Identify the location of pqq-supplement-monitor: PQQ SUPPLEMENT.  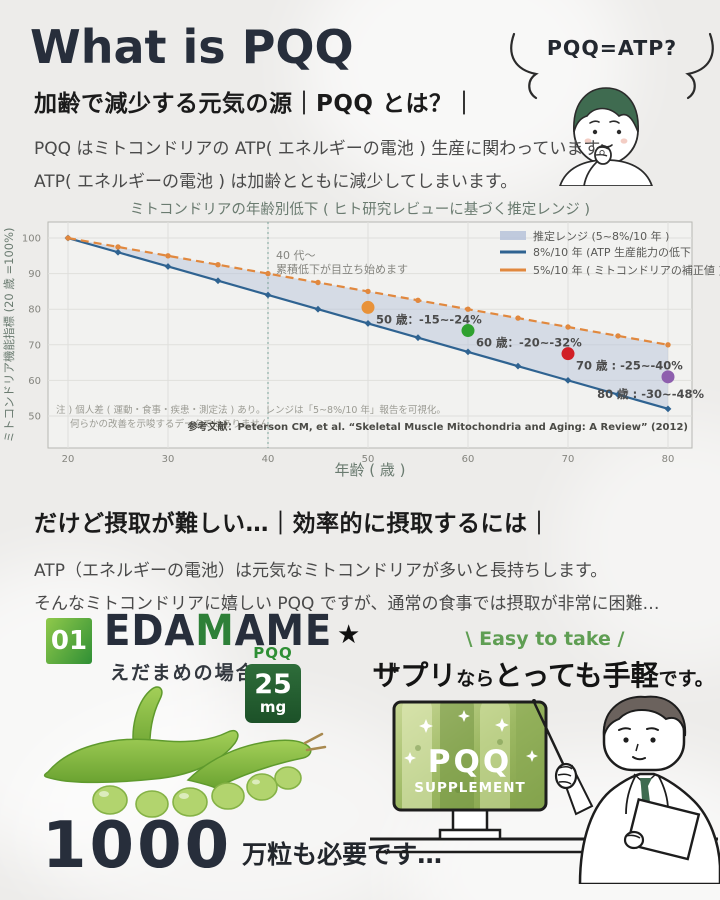
(470, 770).